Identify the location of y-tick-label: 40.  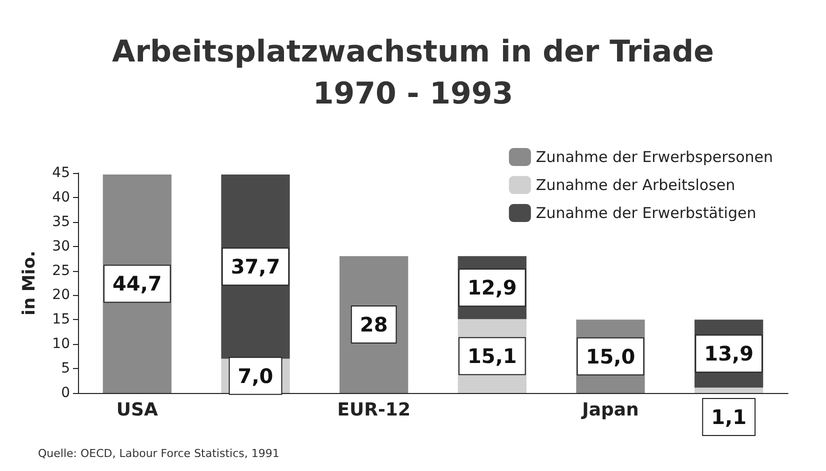
(61, 197).